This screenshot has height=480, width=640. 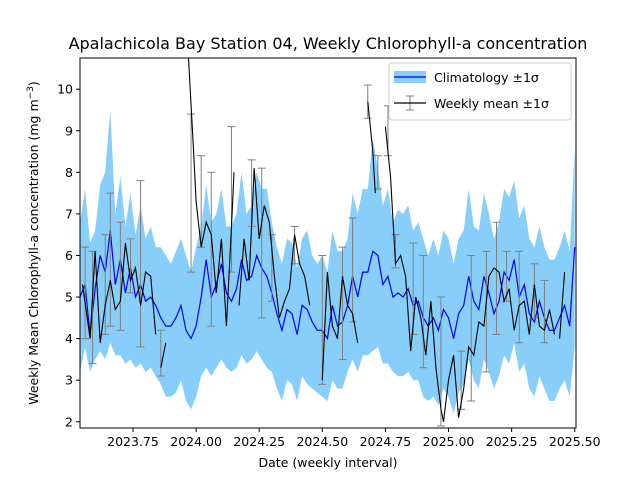 I want to click on x-tick-label: 2025.50, so click(x=575, y=441).